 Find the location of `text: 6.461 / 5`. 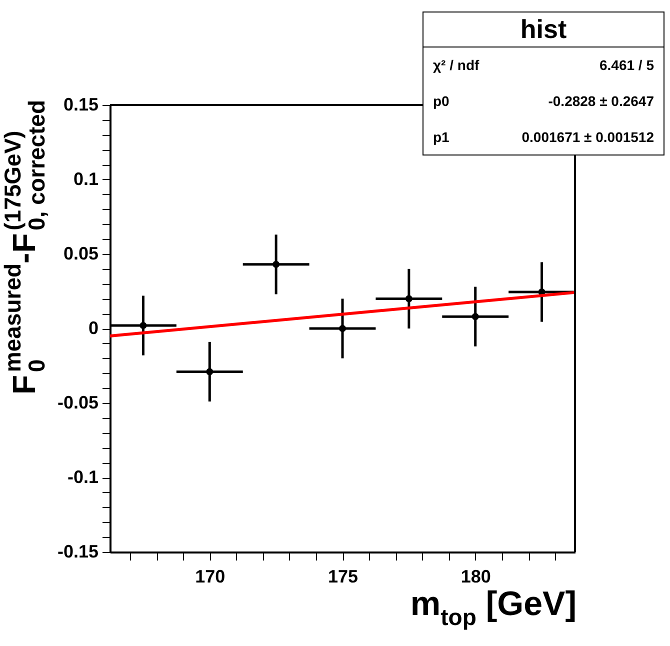

text: 6.461 / 5 is located at coordinates (627, 65).